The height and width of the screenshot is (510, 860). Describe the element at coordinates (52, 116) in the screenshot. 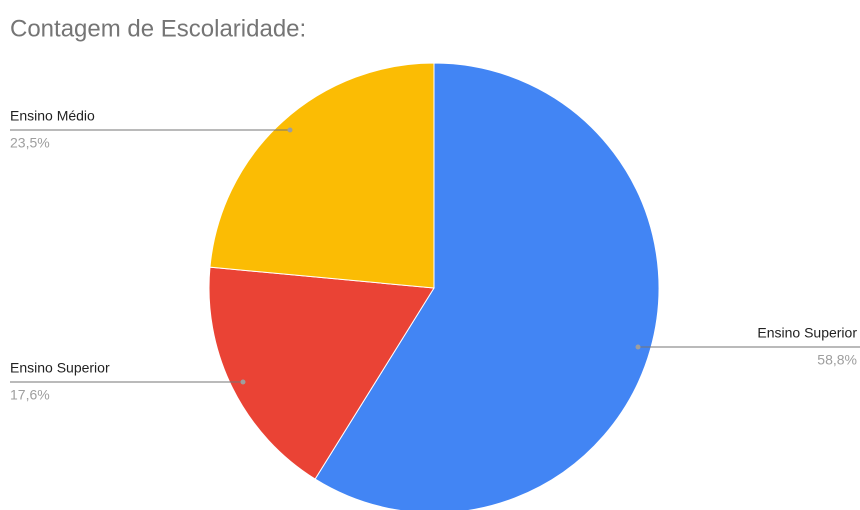

I see `slice-label: Ensino Médio` at that location.